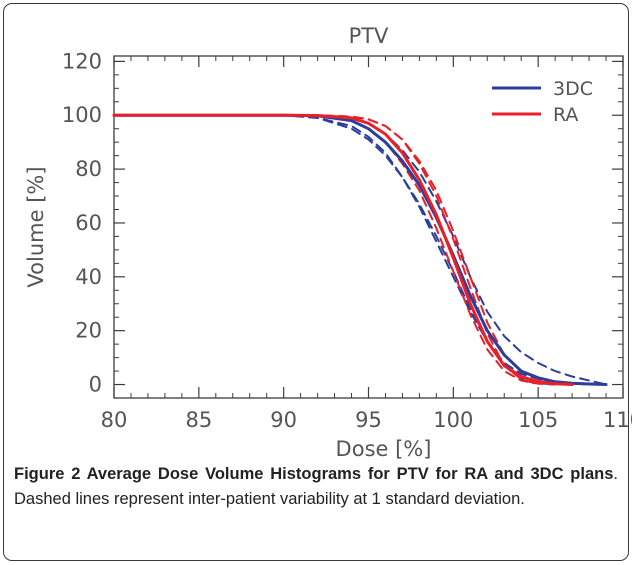 This screenshot has height=565, width=632. I want to click on x-tick-label: 110, so click(617, 420).